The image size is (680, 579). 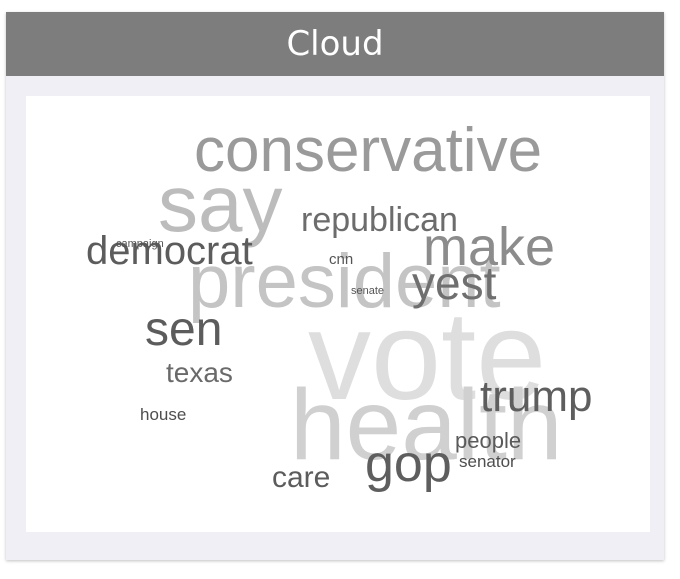 What do you see at coordinates (536, 396) in the screenshot?
I see `cloud-word-trump: trump` at bounding box center [536, 396].